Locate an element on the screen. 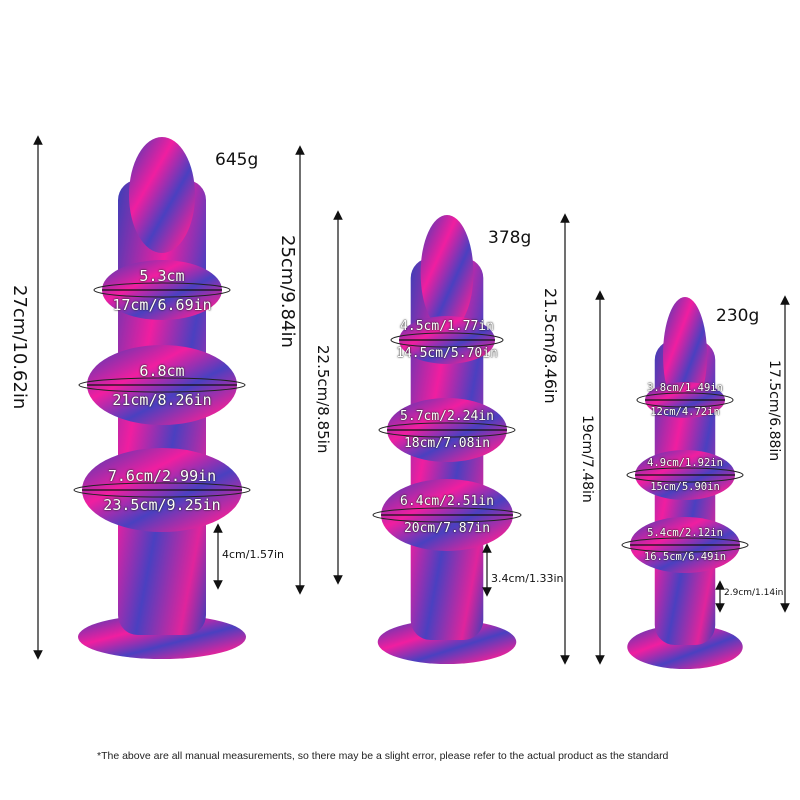 This screenshot has width=800, height=800. bead-circumference-label: 21cm/8.26in is located at coordinates (162, 400).